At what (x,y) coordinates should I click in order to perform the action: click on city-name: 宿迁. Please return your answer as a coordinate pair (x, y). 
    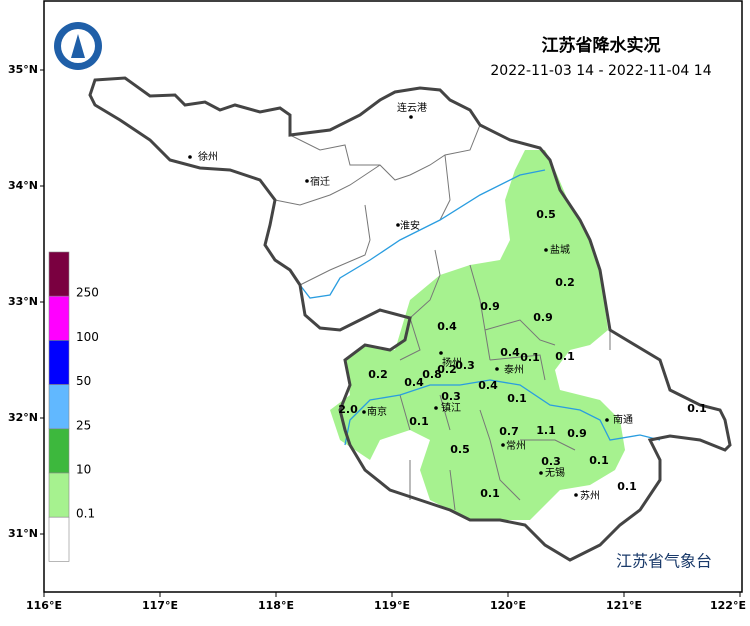
    Looking at the image, I should click on (320, 181).